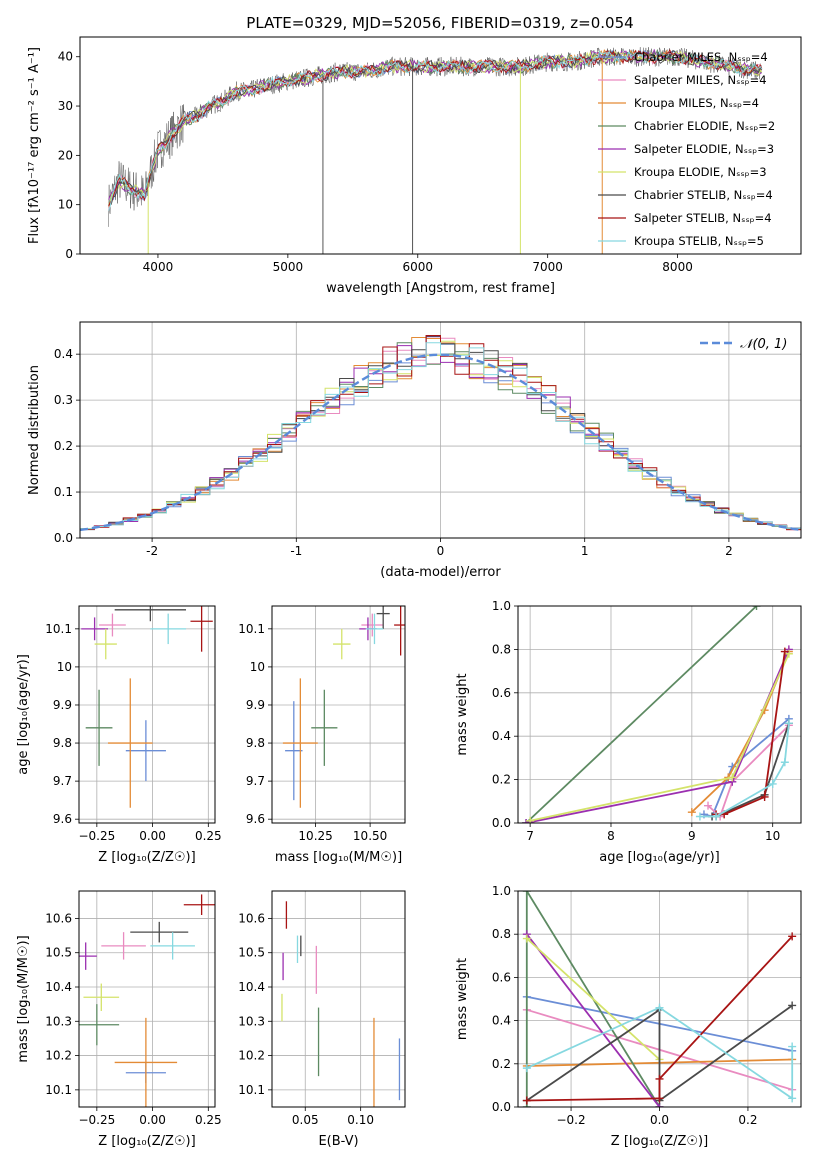 The width and height of the screenshot is (819, 1170). I want to click on x-tick-label: 0.2, so click(747, 1120).